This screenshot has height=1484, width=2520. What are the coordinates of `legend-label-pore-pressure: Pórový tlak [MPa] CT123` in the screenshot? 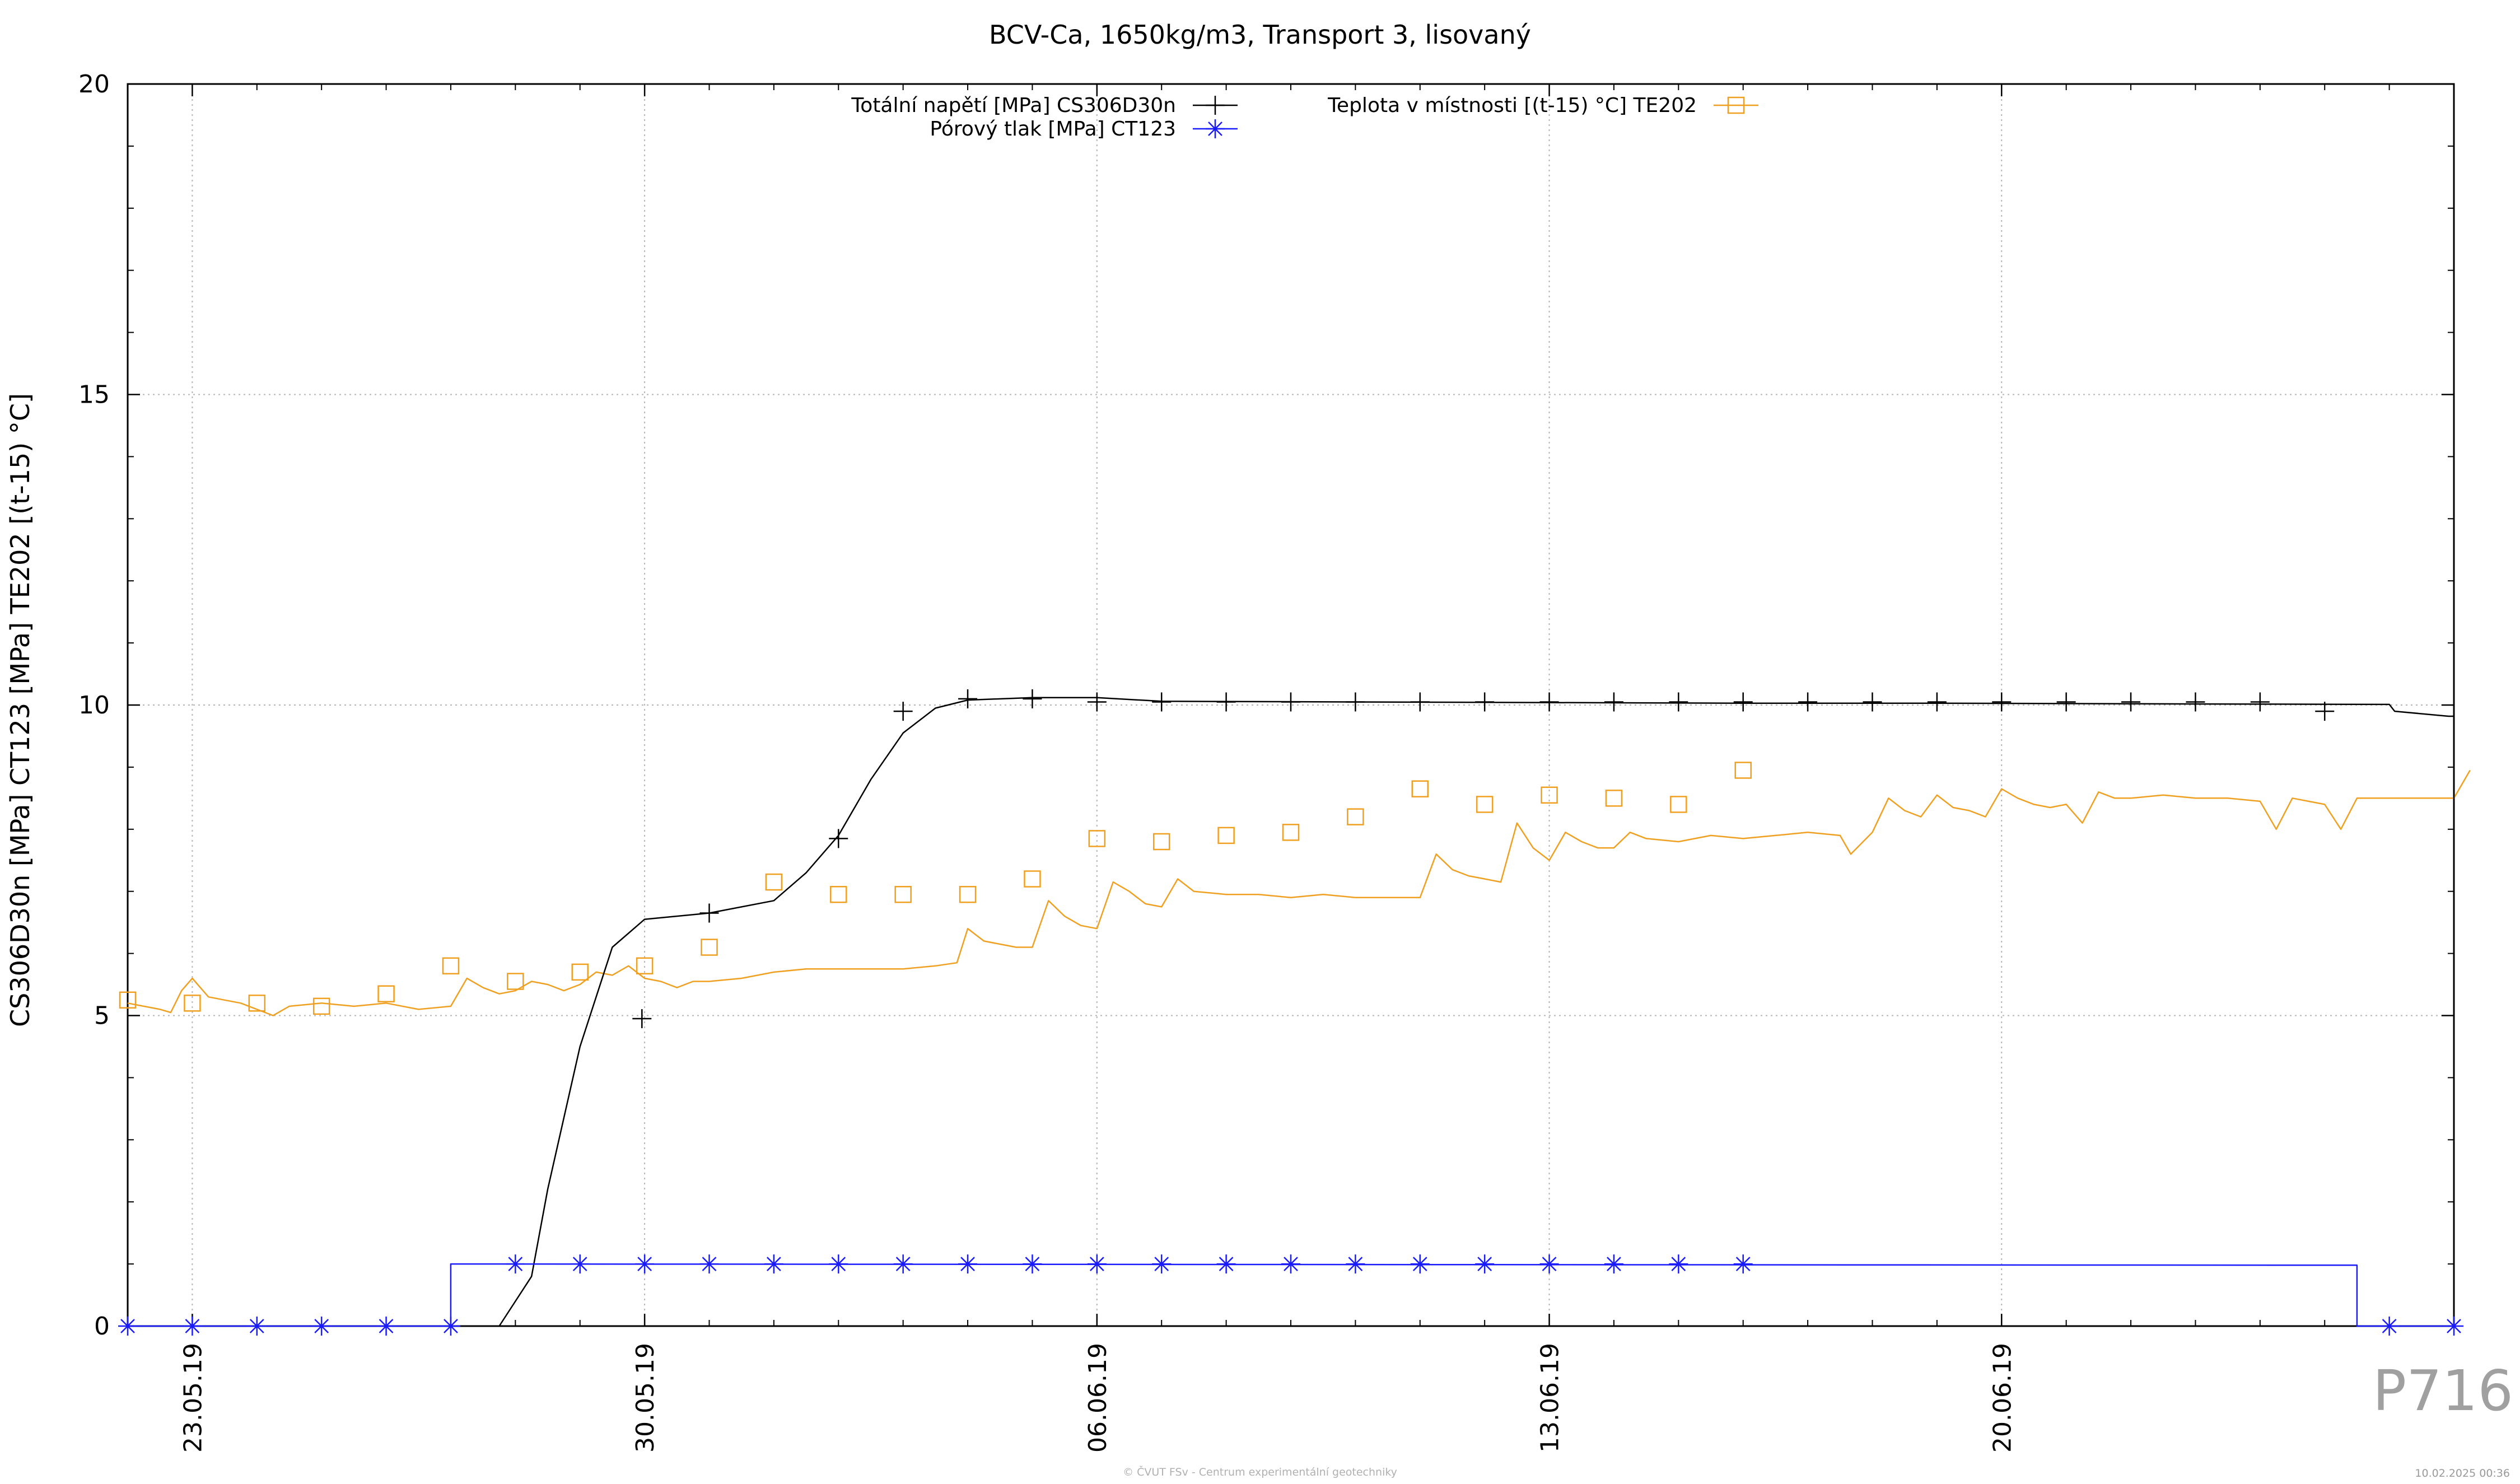 It's located at (1053, 129).